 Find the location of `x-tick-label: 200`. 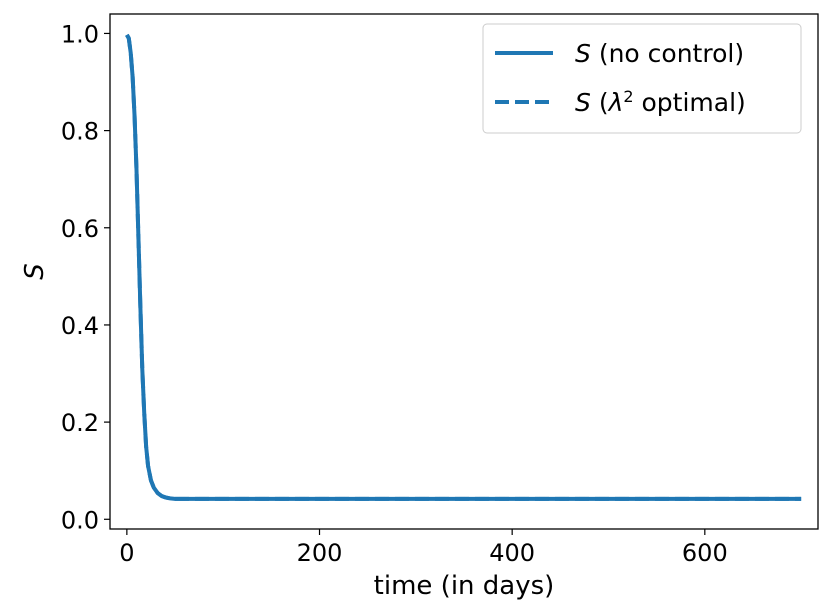

x-tick-label: 200 is located at coordinates (320, 553).